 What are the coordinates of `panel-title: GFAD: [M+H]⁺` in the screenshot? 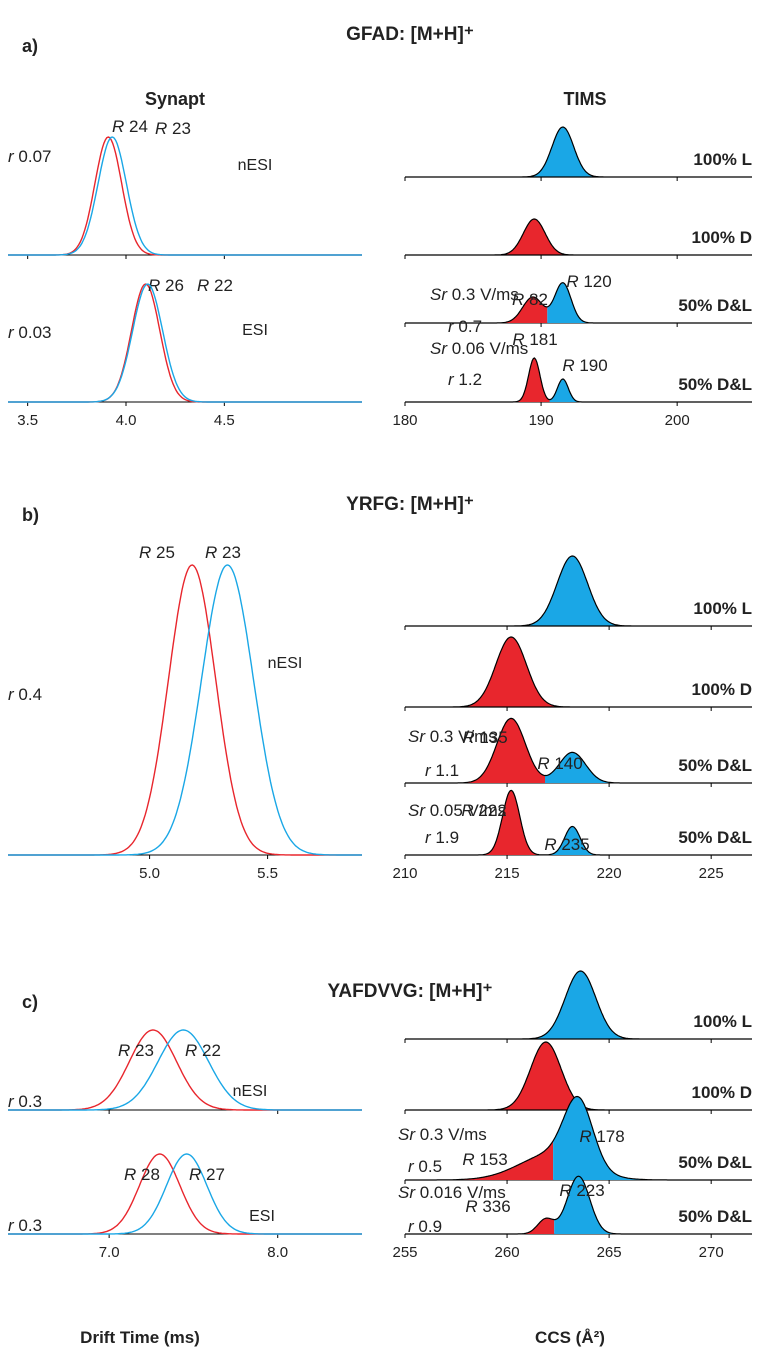 It's located at (410, 34).